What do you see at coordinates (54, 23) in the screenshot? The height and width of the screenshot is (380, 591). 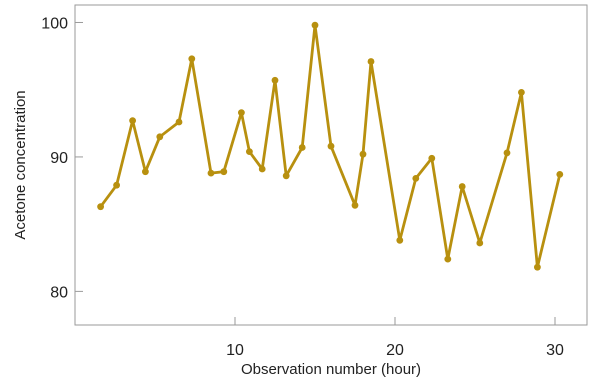 I see `y-tick-label: 100` at bounding box center [54, 23].